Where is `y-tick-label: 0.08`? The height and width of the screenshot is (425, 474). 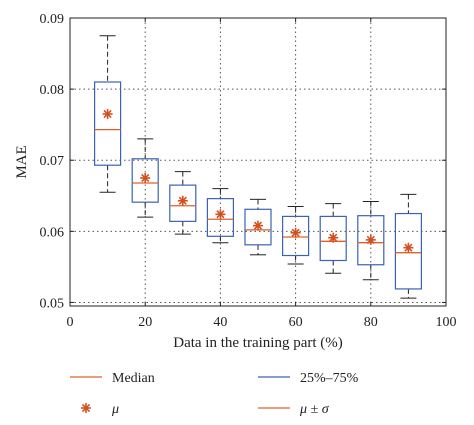
y-tick-label: 0.08 is located at coordinates (52, 90).